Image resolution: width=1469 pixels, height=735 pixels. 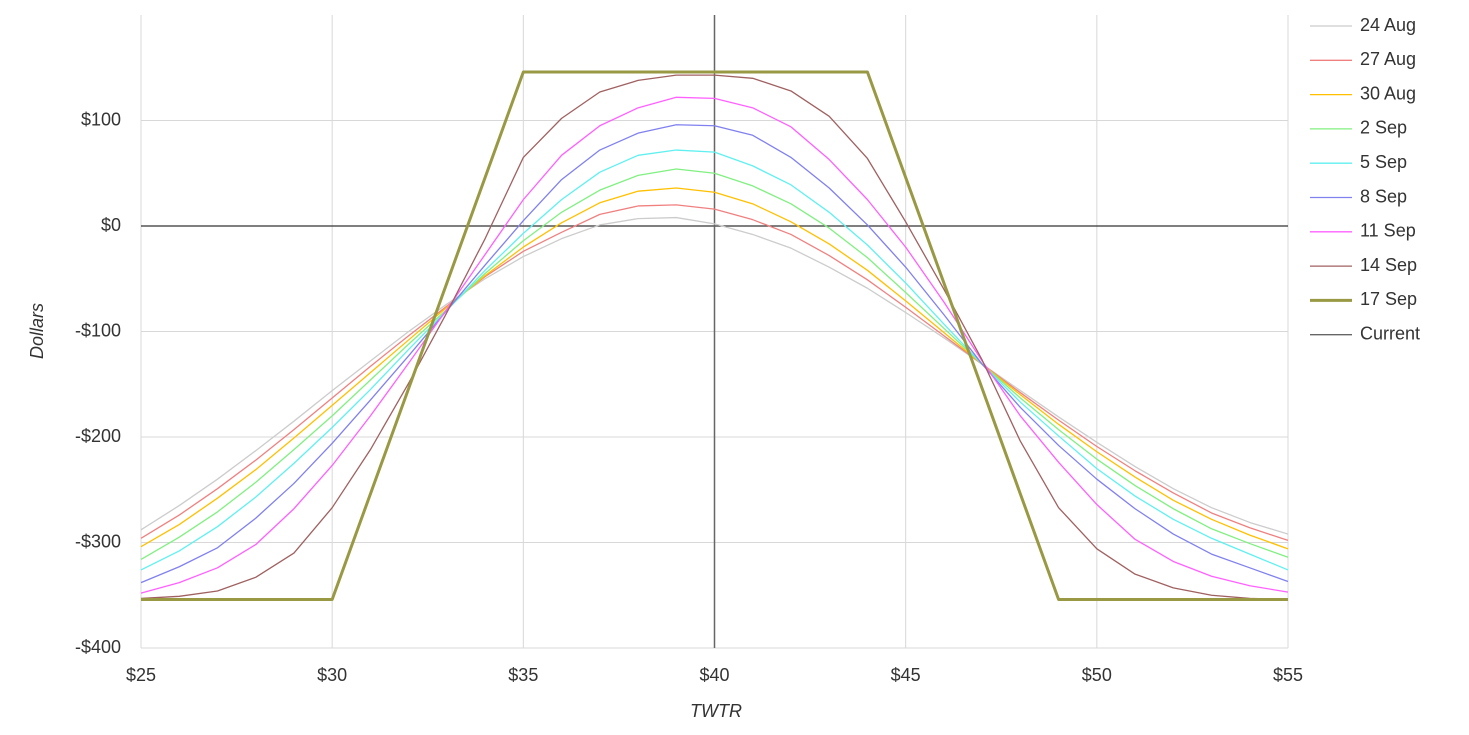 I want to click on y-axis-title: Dollars, so click(x=37, y=331).